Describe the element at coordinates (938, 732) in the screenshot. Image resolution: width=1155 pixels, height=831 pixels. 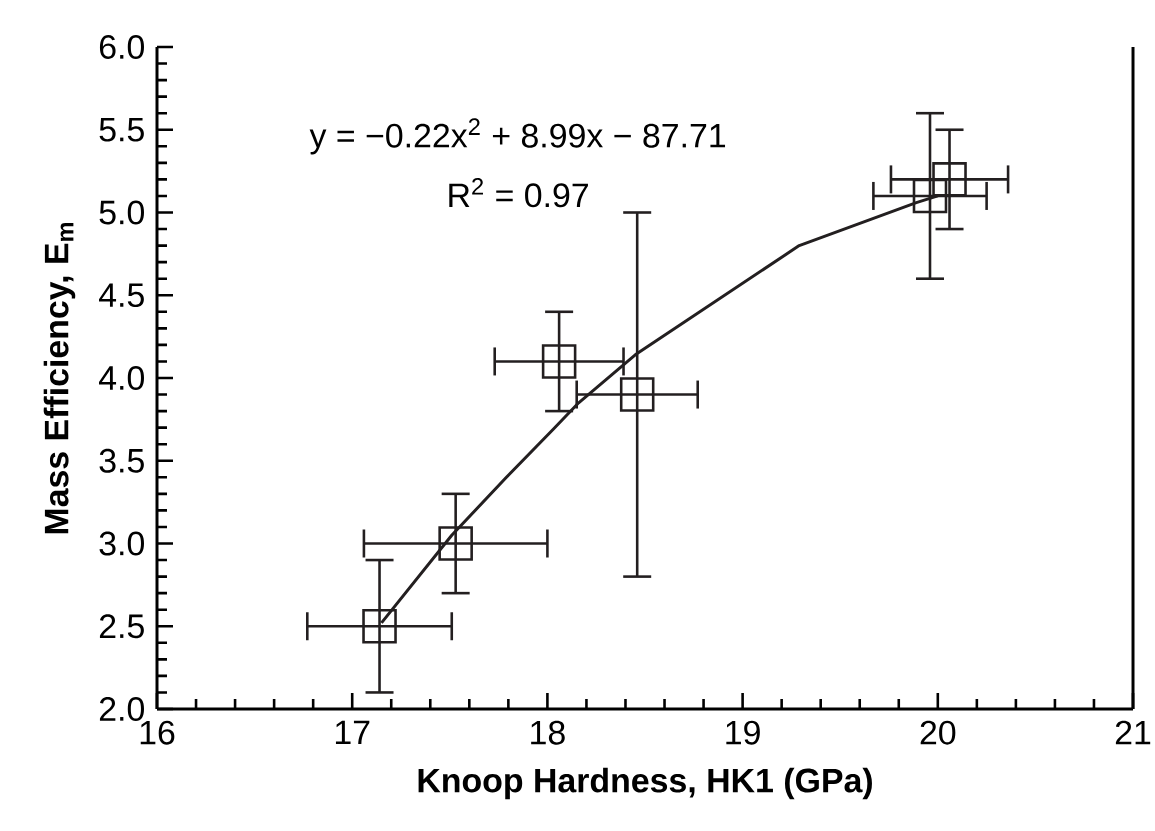
I see `x-tick-label: 20` at that location.